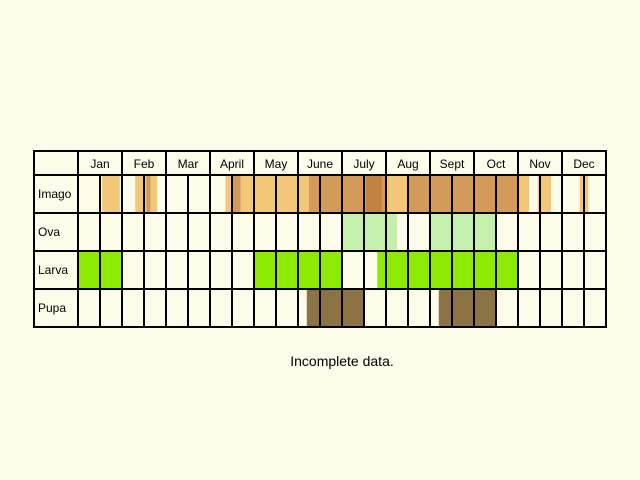 This screenshot has height=480, width=640. I want to click on month-label: Nov, so click(539, 164).